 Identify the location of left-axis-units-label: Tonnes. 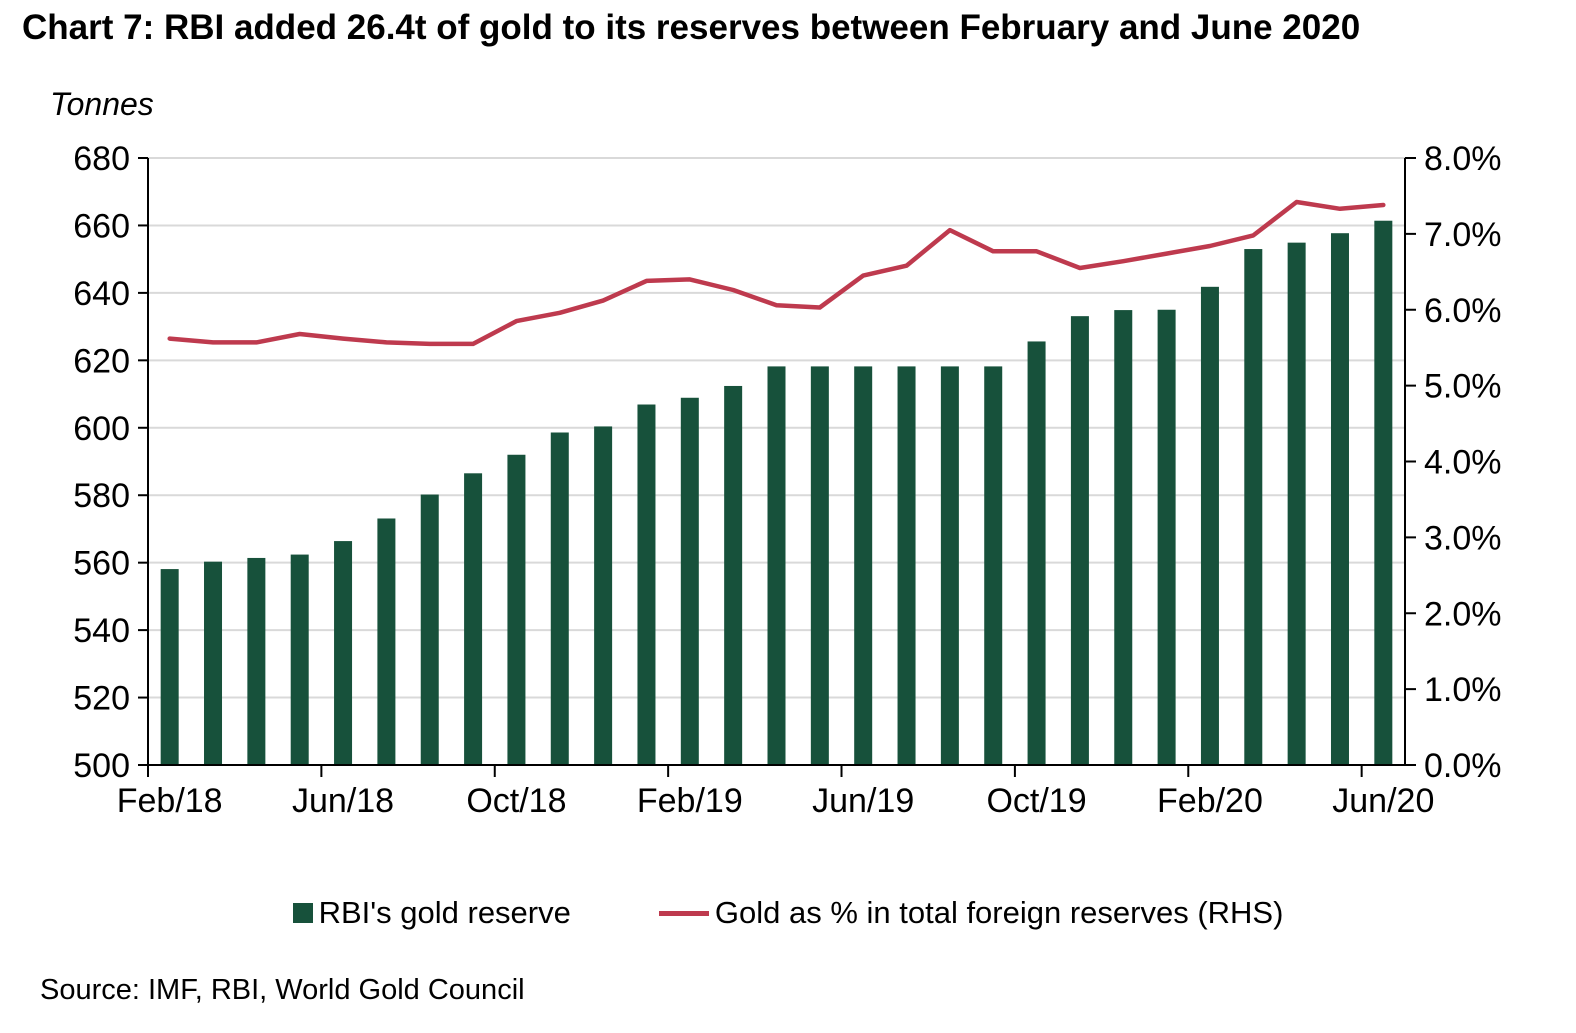
(102, 104).